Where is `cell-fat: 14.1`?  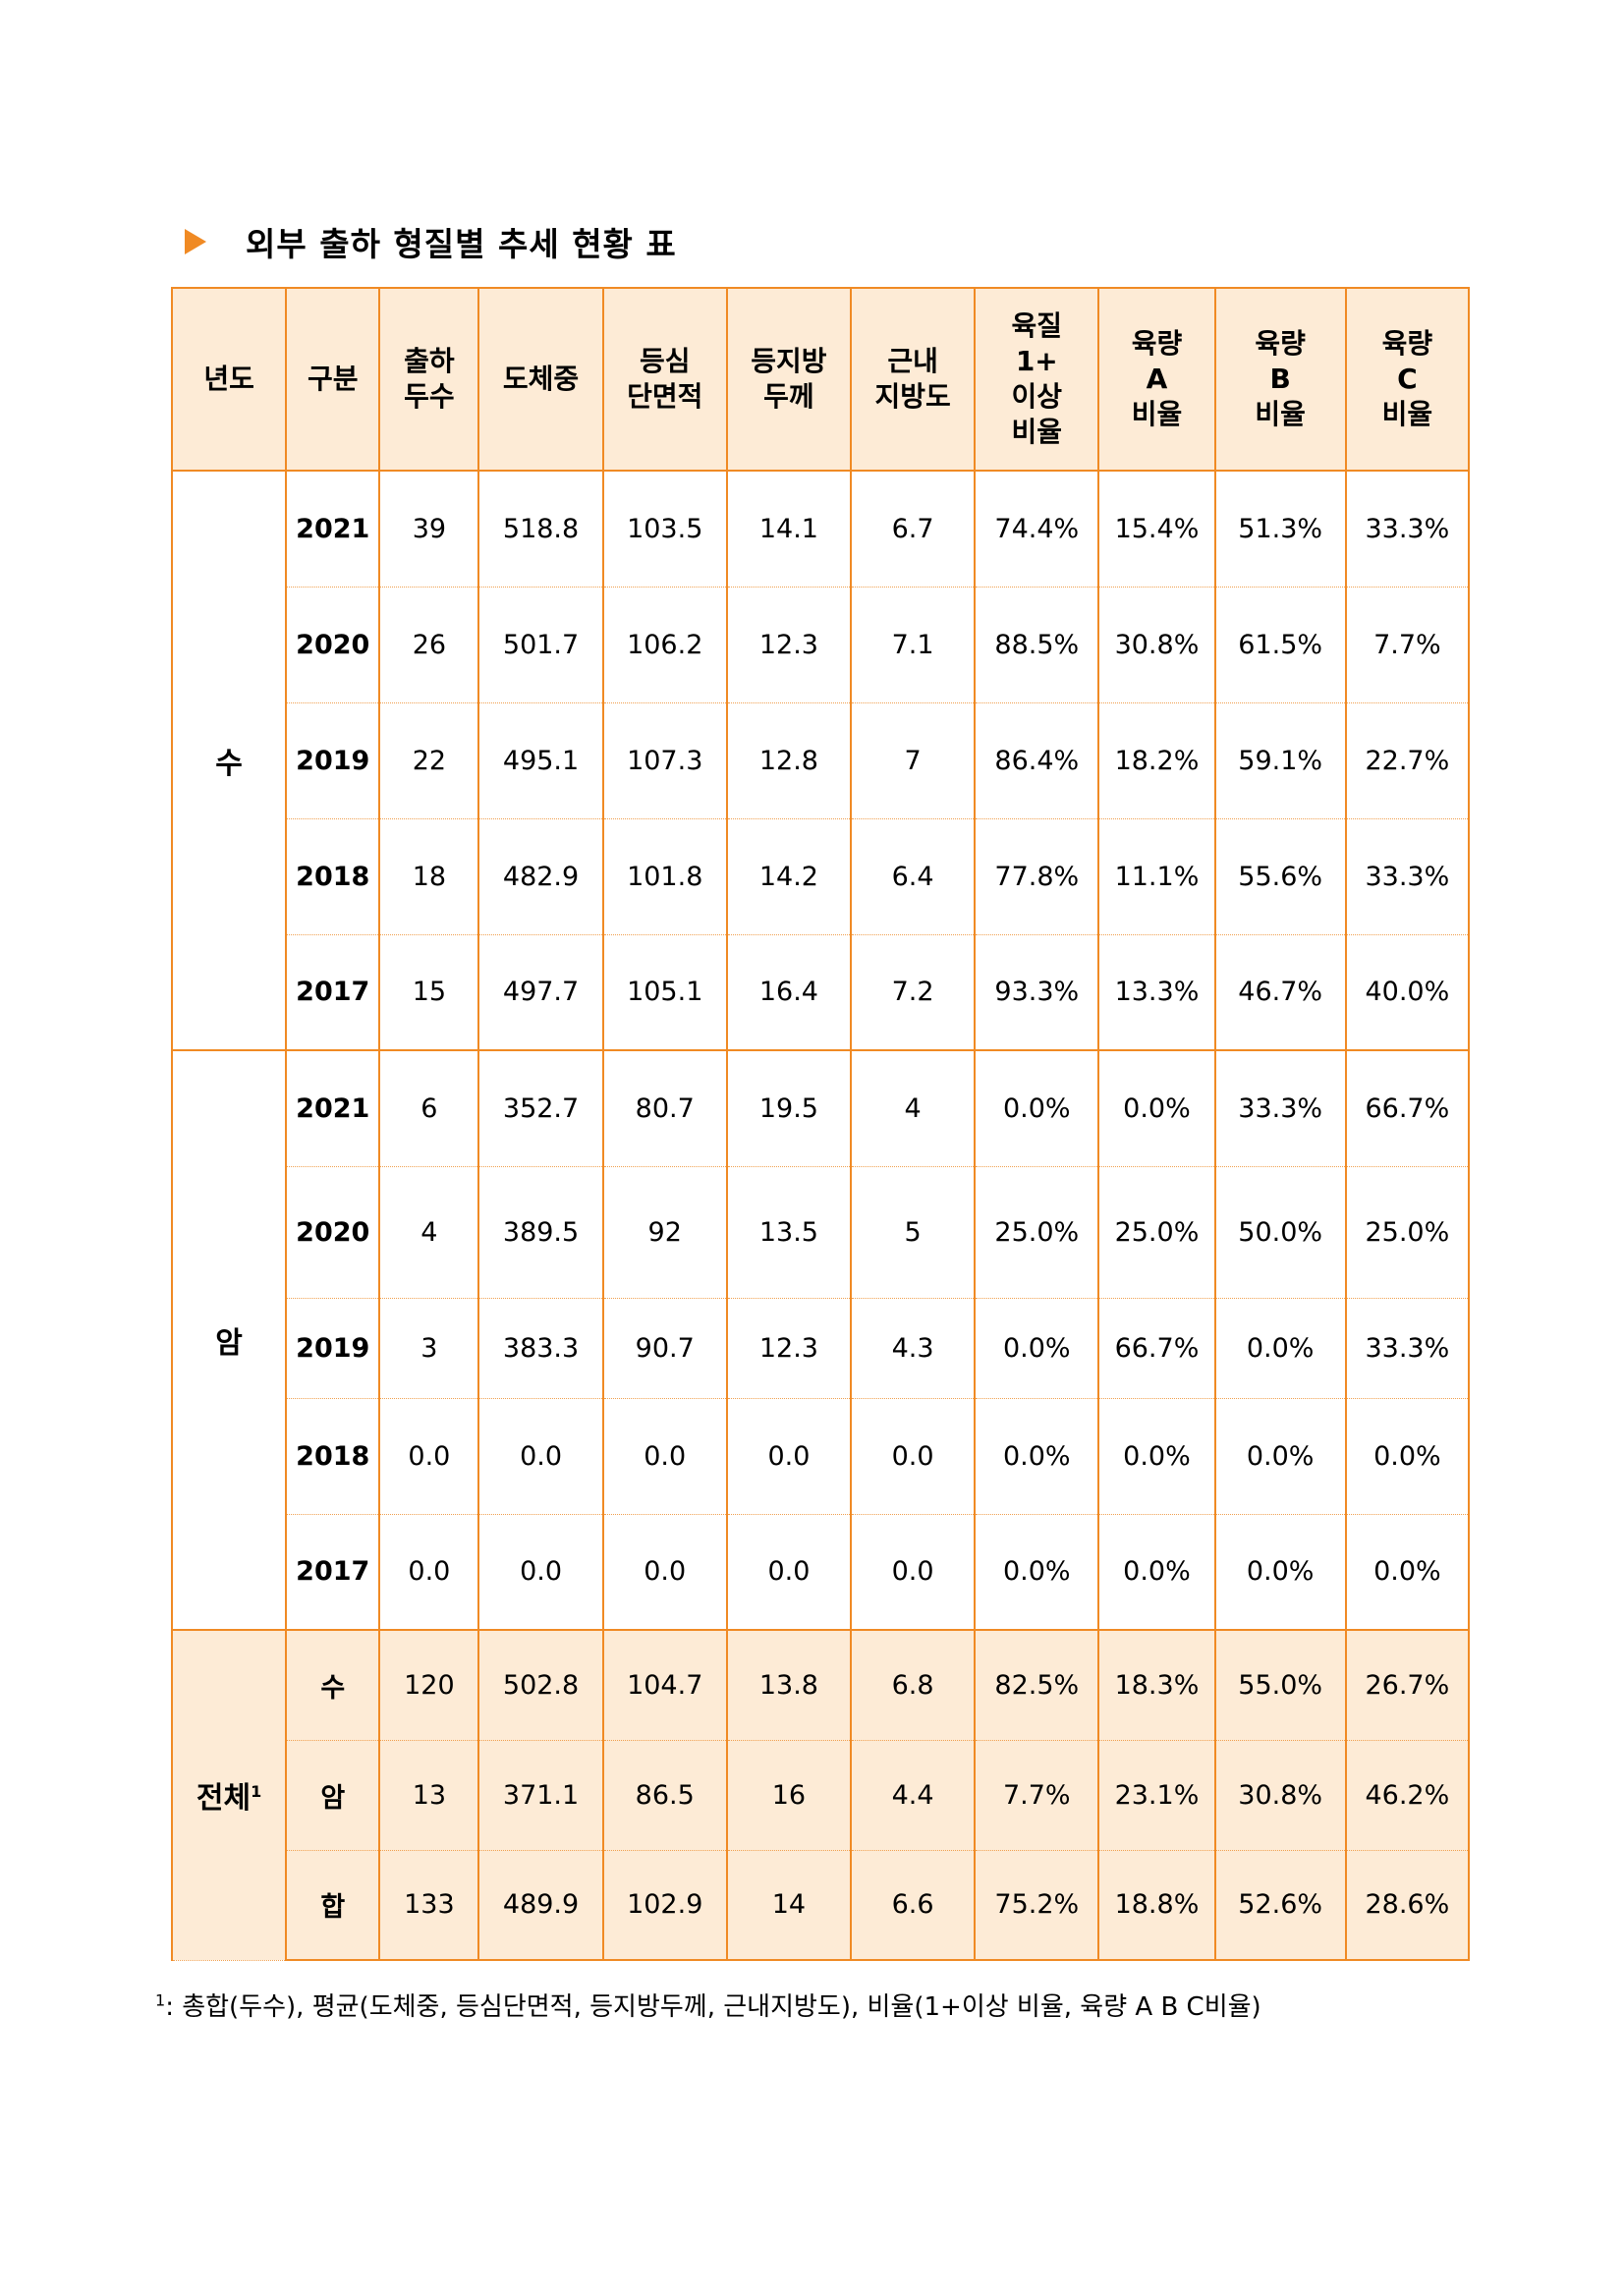
cell-fat: 14.1 is located at coordinates (789, 529).